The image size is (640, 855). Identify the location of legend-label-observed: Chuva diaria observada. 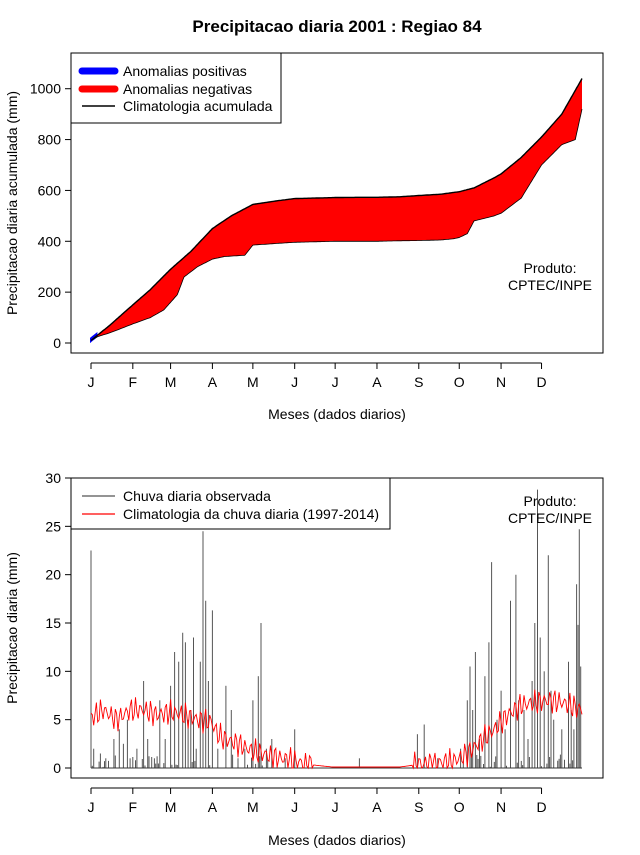
(197, 496).